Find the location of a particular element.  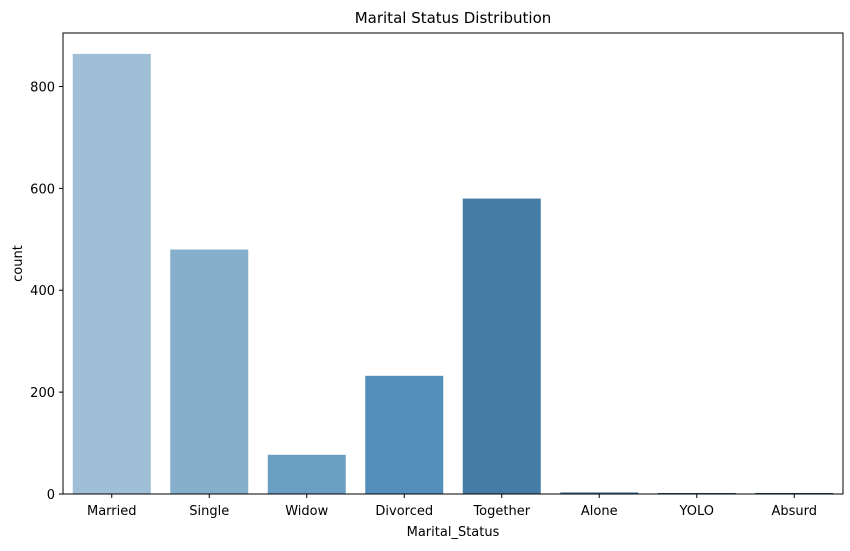

bar-widow is located at coordinates (306, 474).